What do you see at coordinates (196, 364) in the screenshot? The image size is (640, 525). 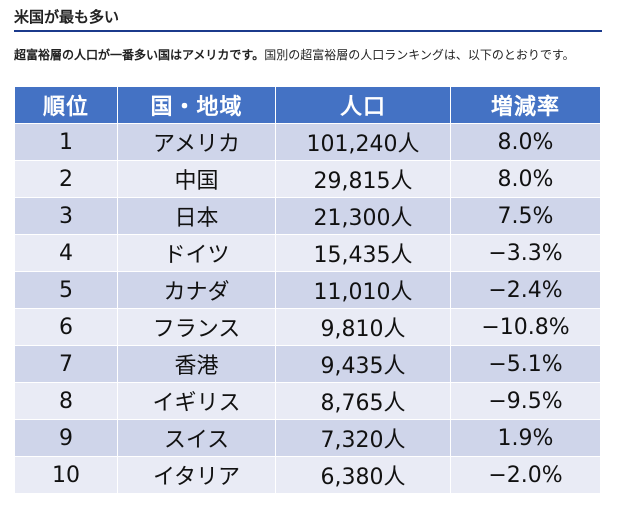 I see `cell-country: 香港` at bounding box center [196, 364].